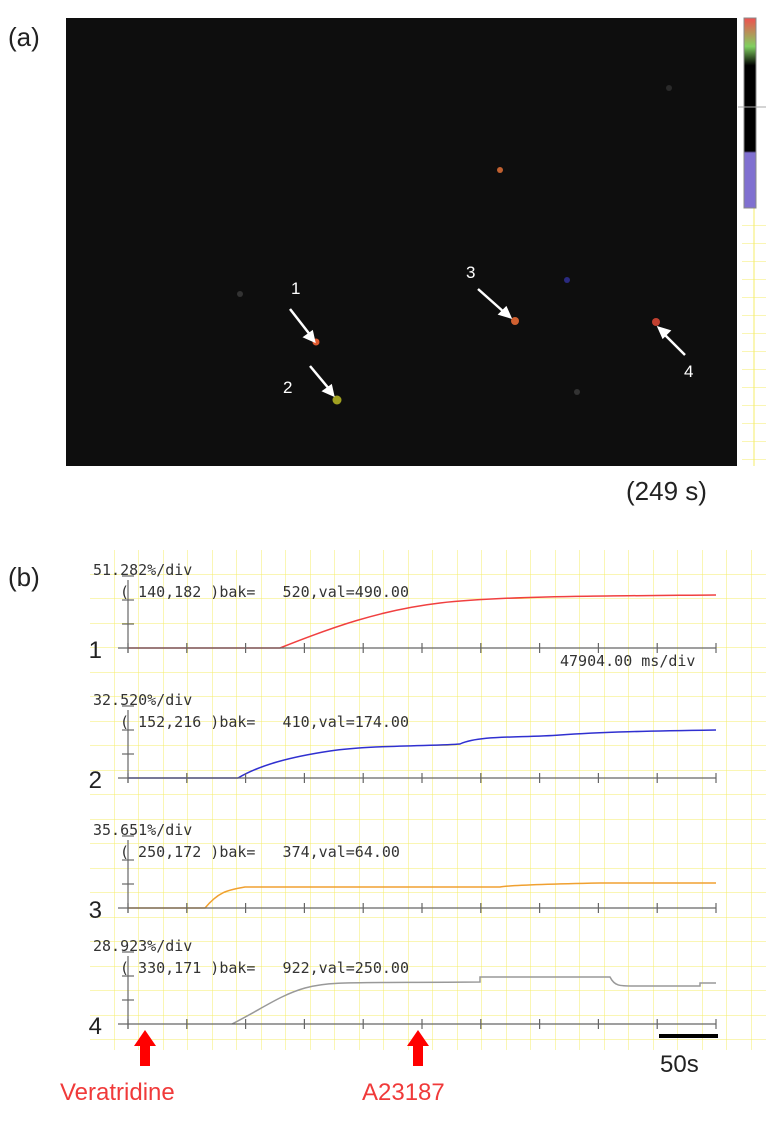 This screenshot has height=1126, width=766. I want to click on trace-scale: 32.520%/div, so click(142, 700).